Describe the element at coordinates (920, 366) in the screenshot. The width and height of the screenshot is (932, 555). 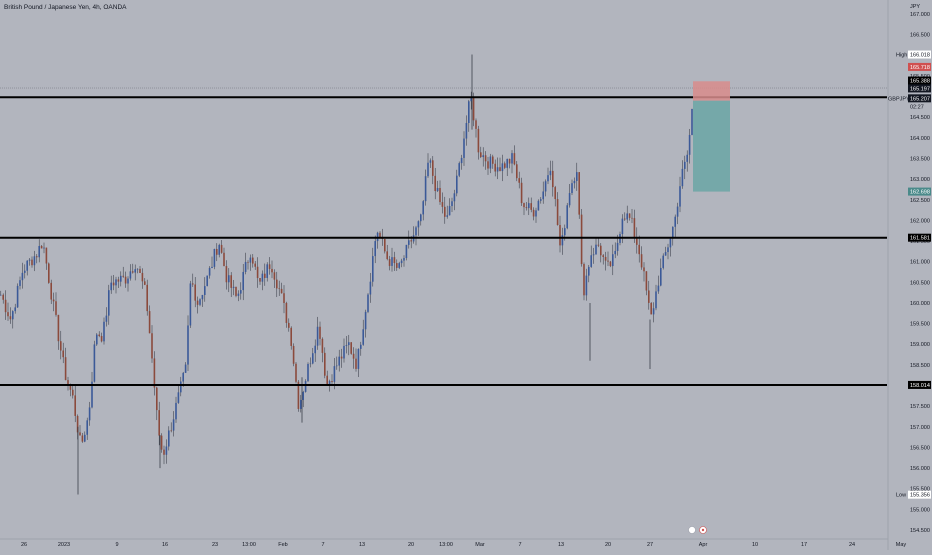
I see `y-tick-label: 158.500` at that location.